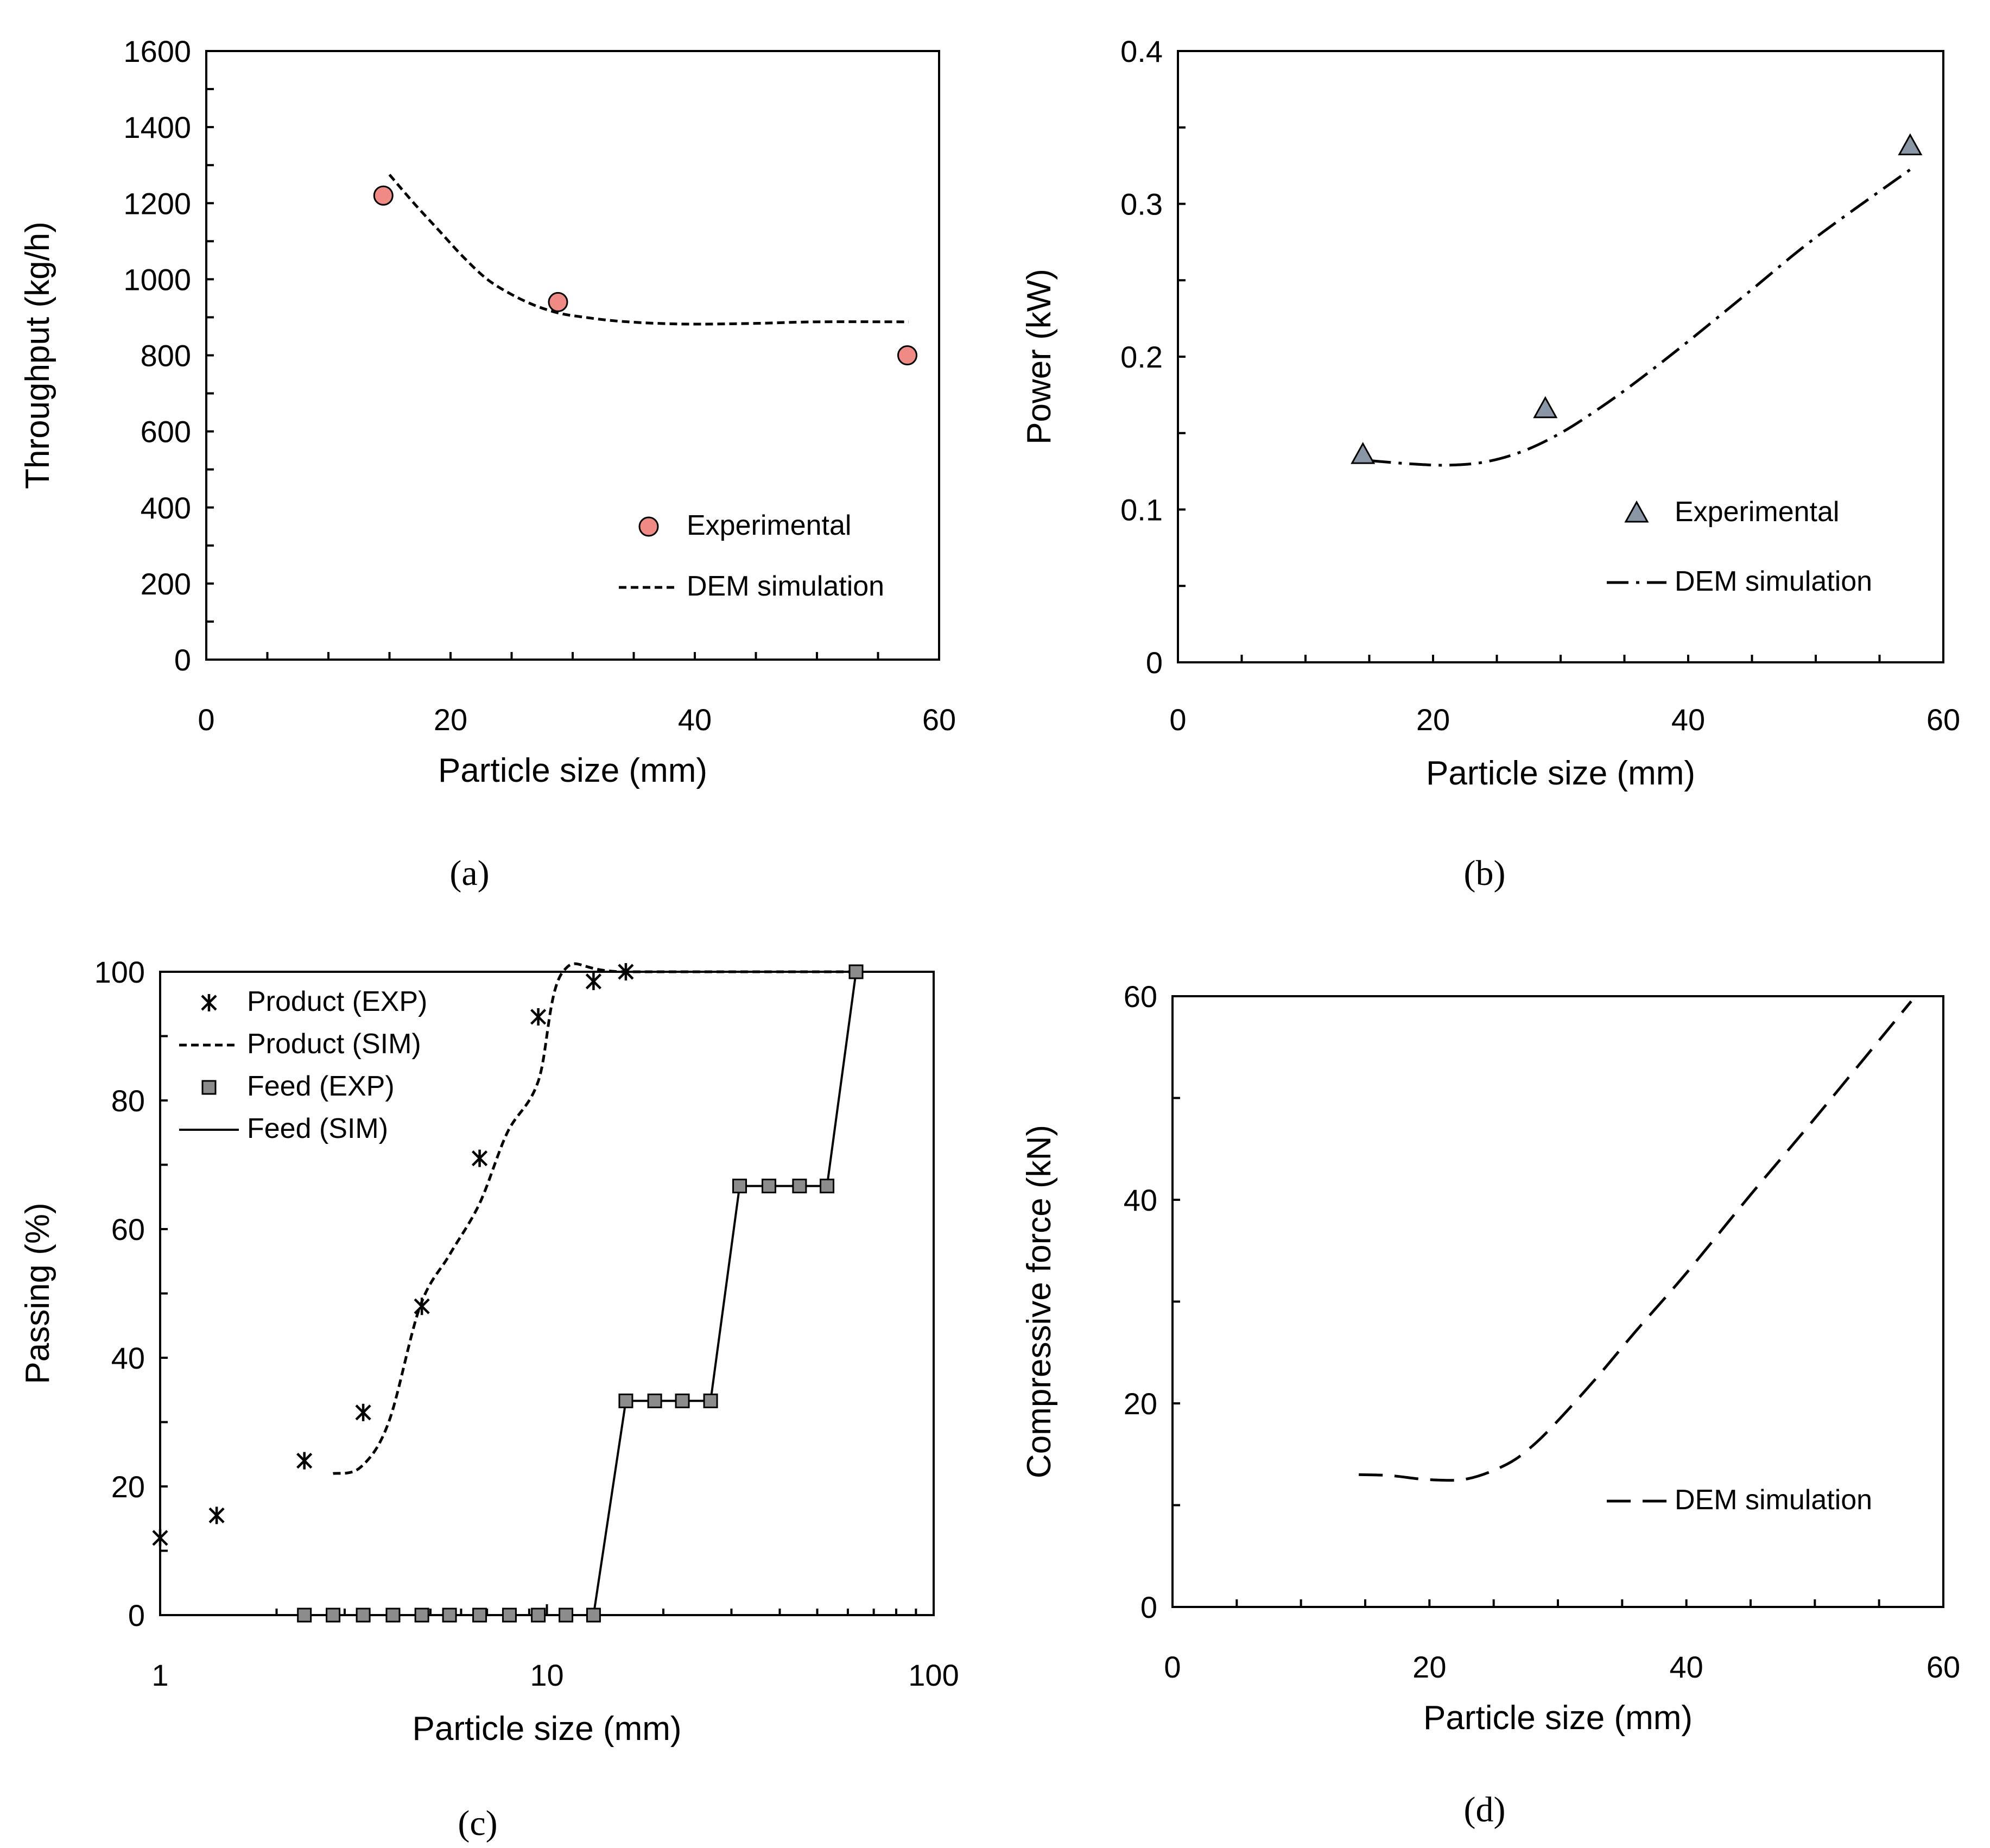 The height and width of the screenshot is (1848, 1990). Describe the element at coordinates (317, 1129) in the screenshot. I see `legend-label: Feed (SIM)` at that location.